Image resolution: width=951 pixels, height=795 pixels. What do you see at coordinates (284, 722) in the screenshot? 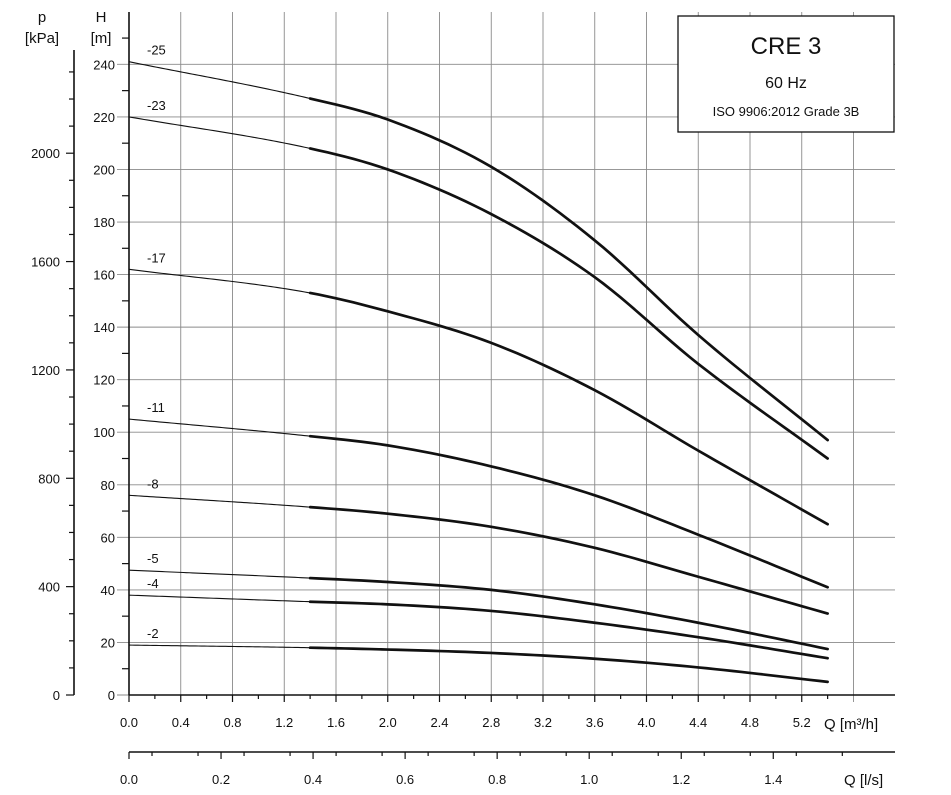
I see `x-tick-label: 1.2` at bounding box center [284, 722].